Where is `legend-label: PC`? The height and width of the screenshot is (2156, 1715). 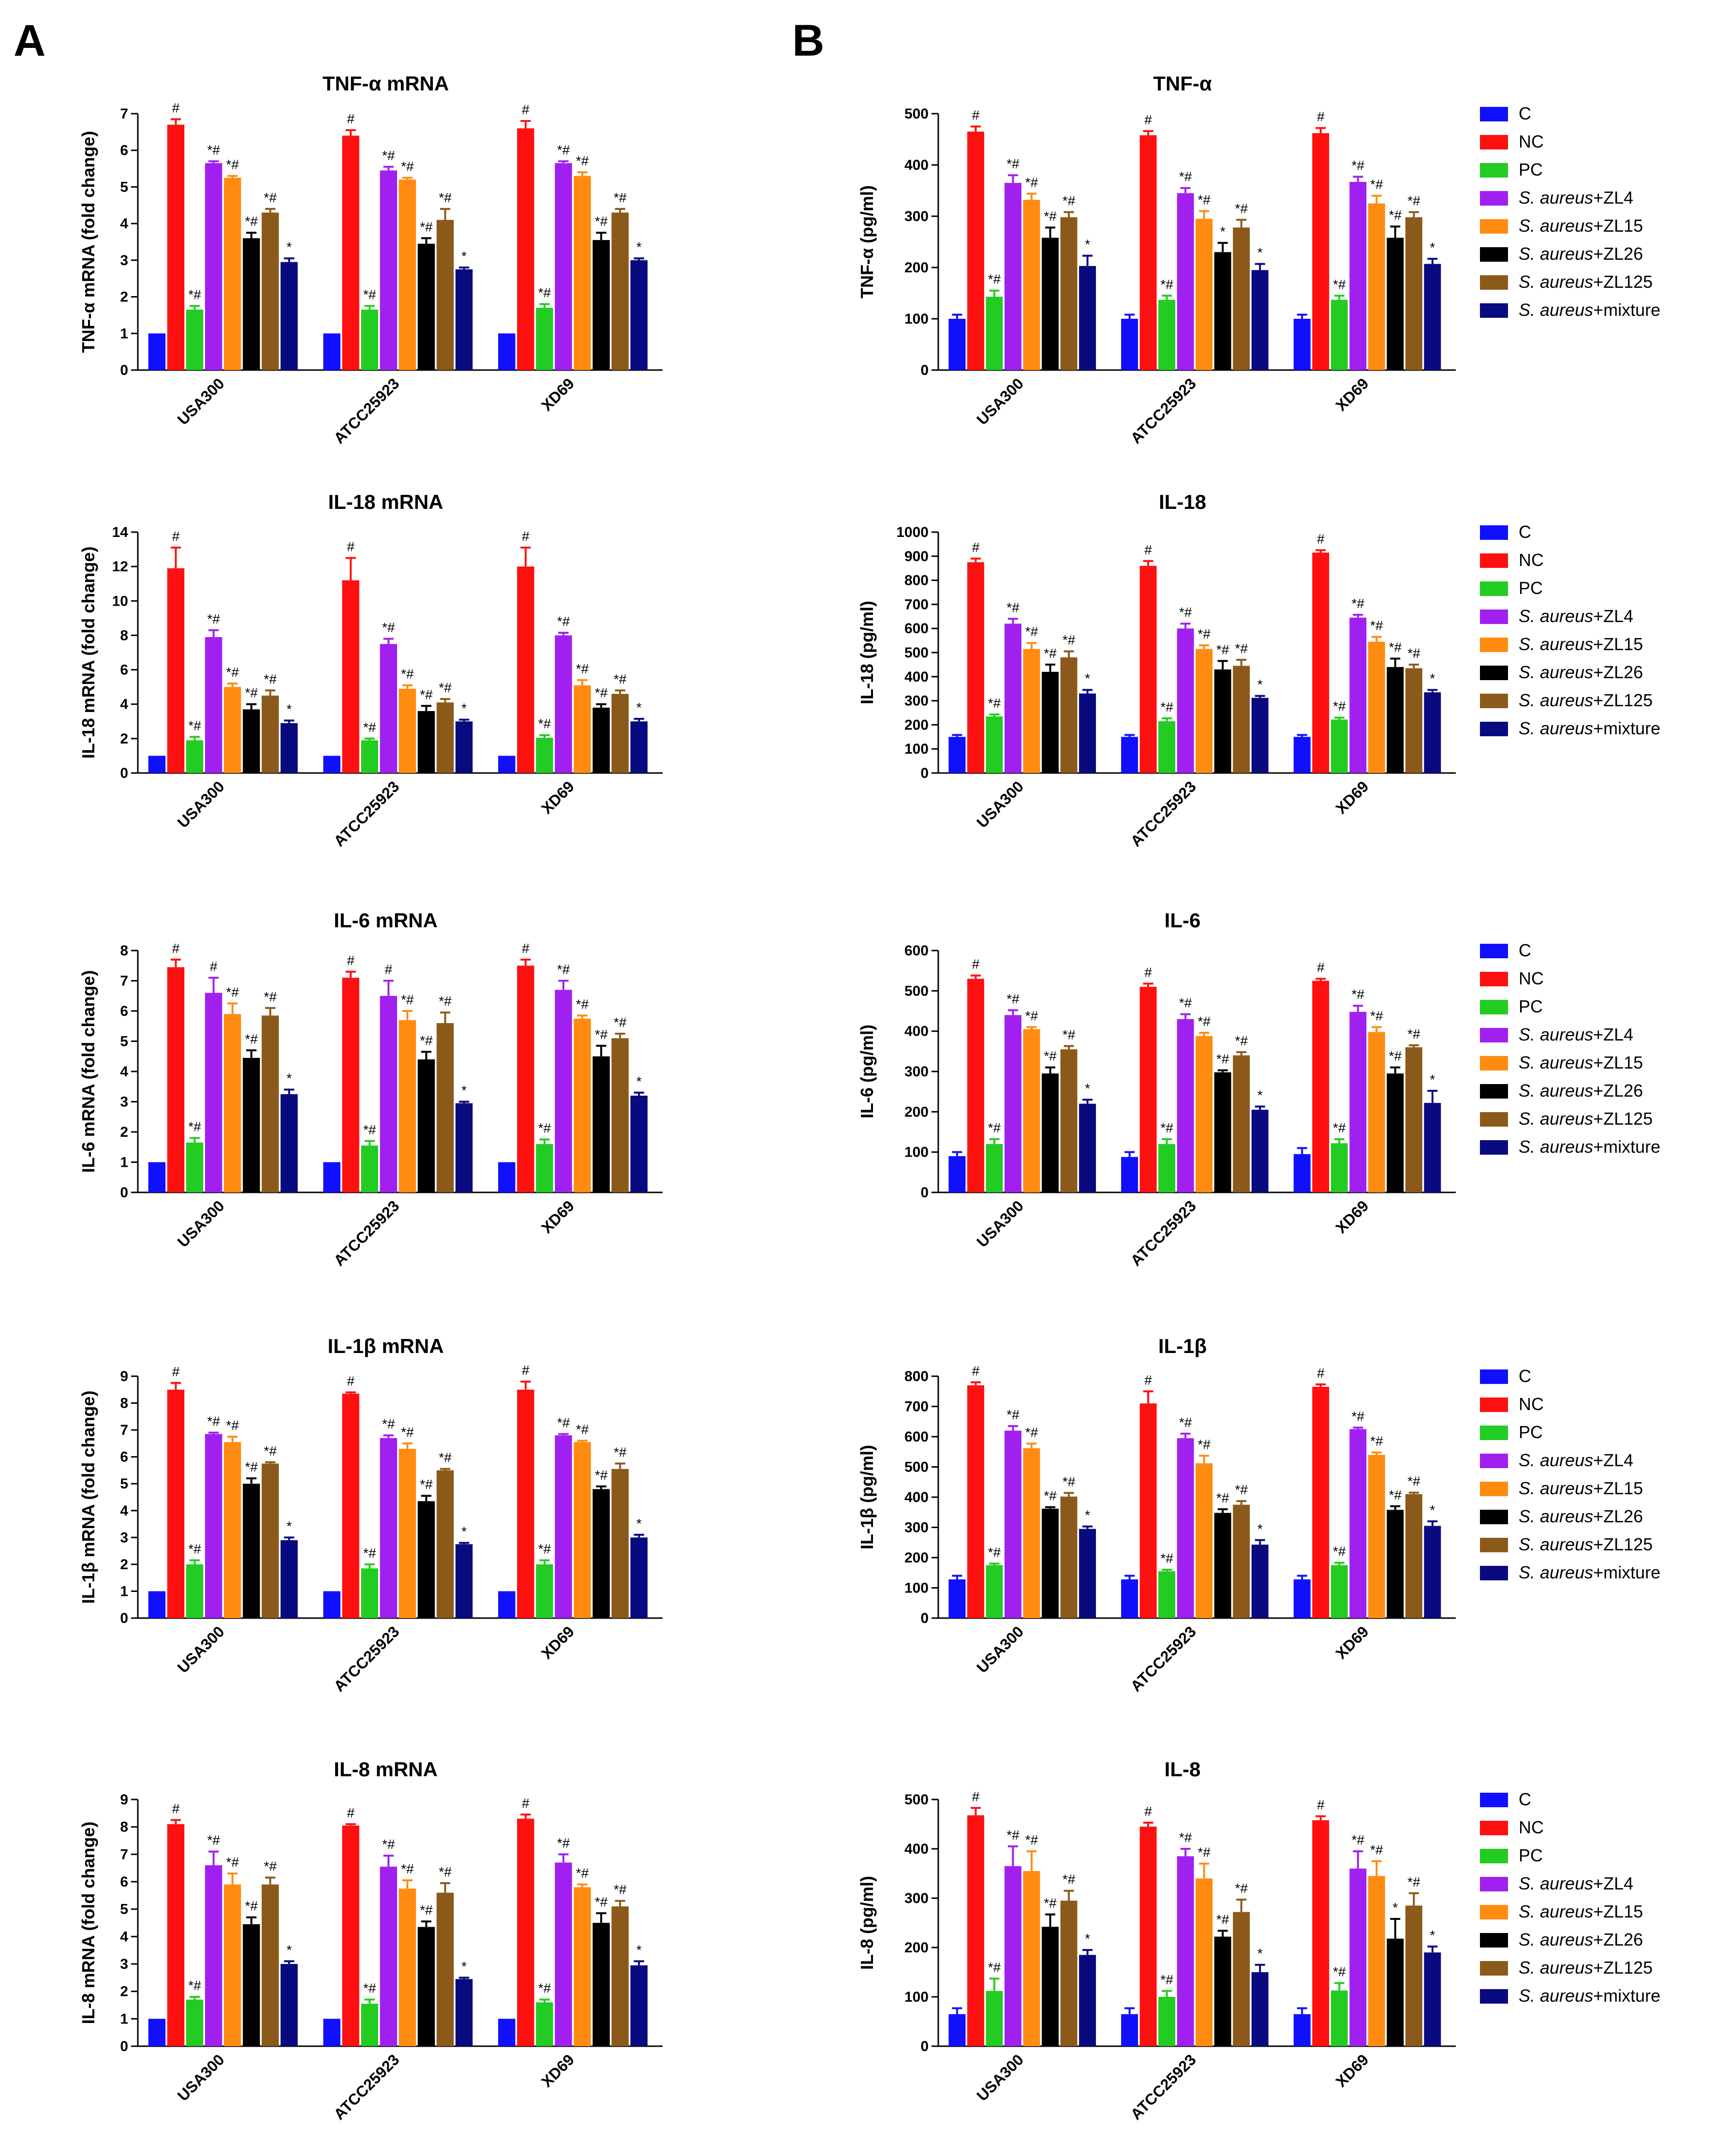 legend-label: PC is located at coordinates (1531, 169).